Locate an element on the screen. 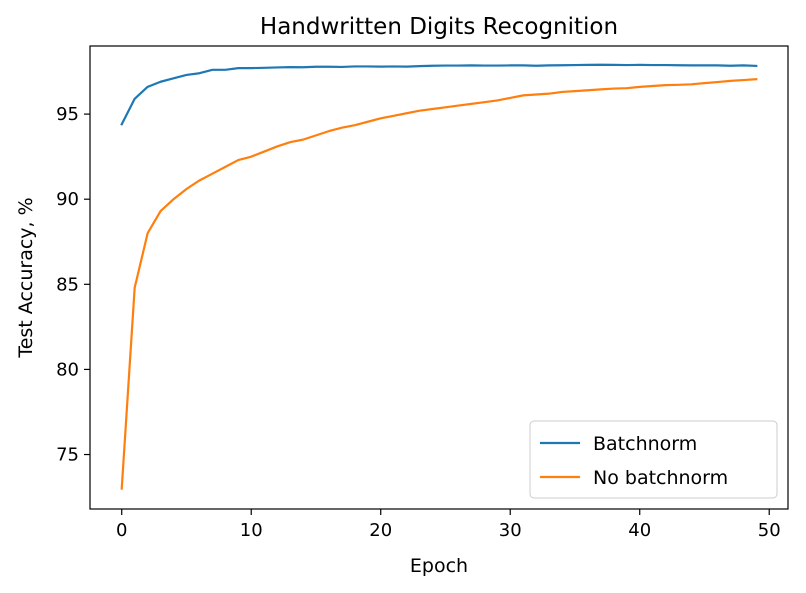  chart-title: Handwritten Digits Recognition is located at coordinates (439, 27).